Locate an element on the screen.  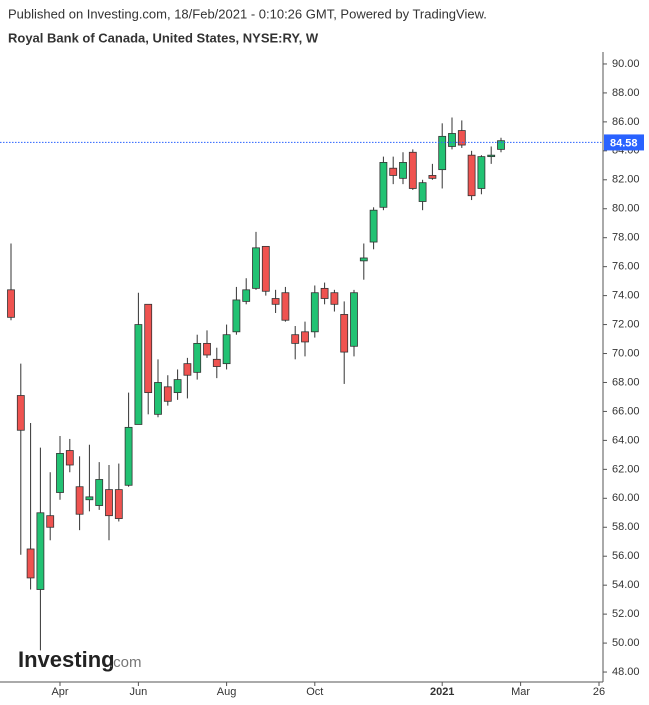
y-tick-label: 86.00 is located at coordinates (626, 122).